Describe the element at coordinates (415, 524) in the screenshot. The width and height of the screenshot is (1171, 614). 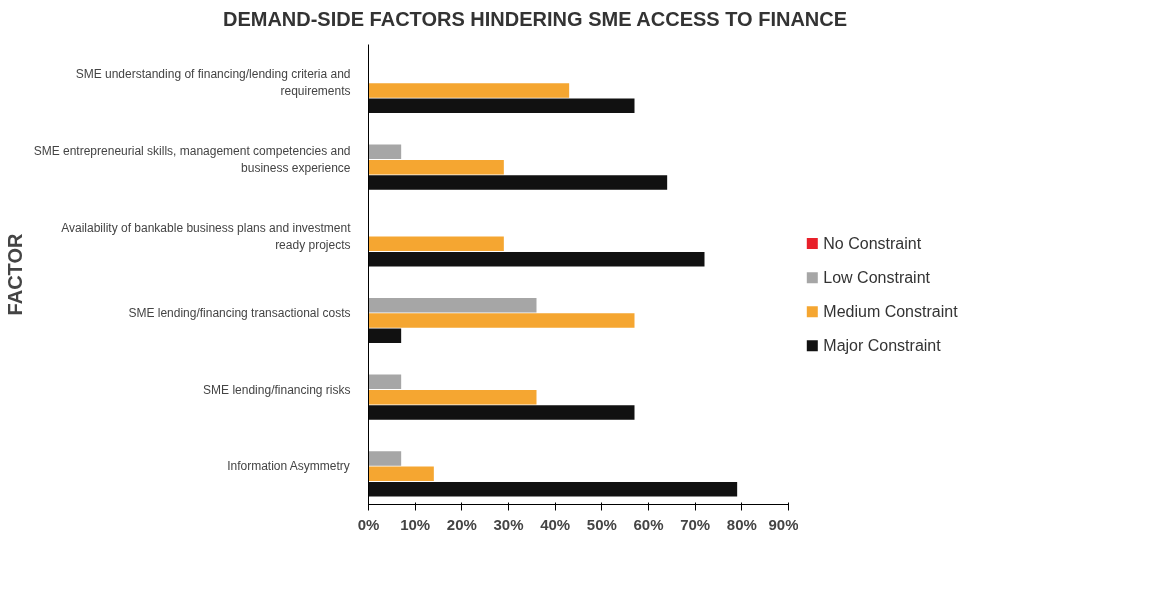
I see `x-tick-label: 10%` at that location.